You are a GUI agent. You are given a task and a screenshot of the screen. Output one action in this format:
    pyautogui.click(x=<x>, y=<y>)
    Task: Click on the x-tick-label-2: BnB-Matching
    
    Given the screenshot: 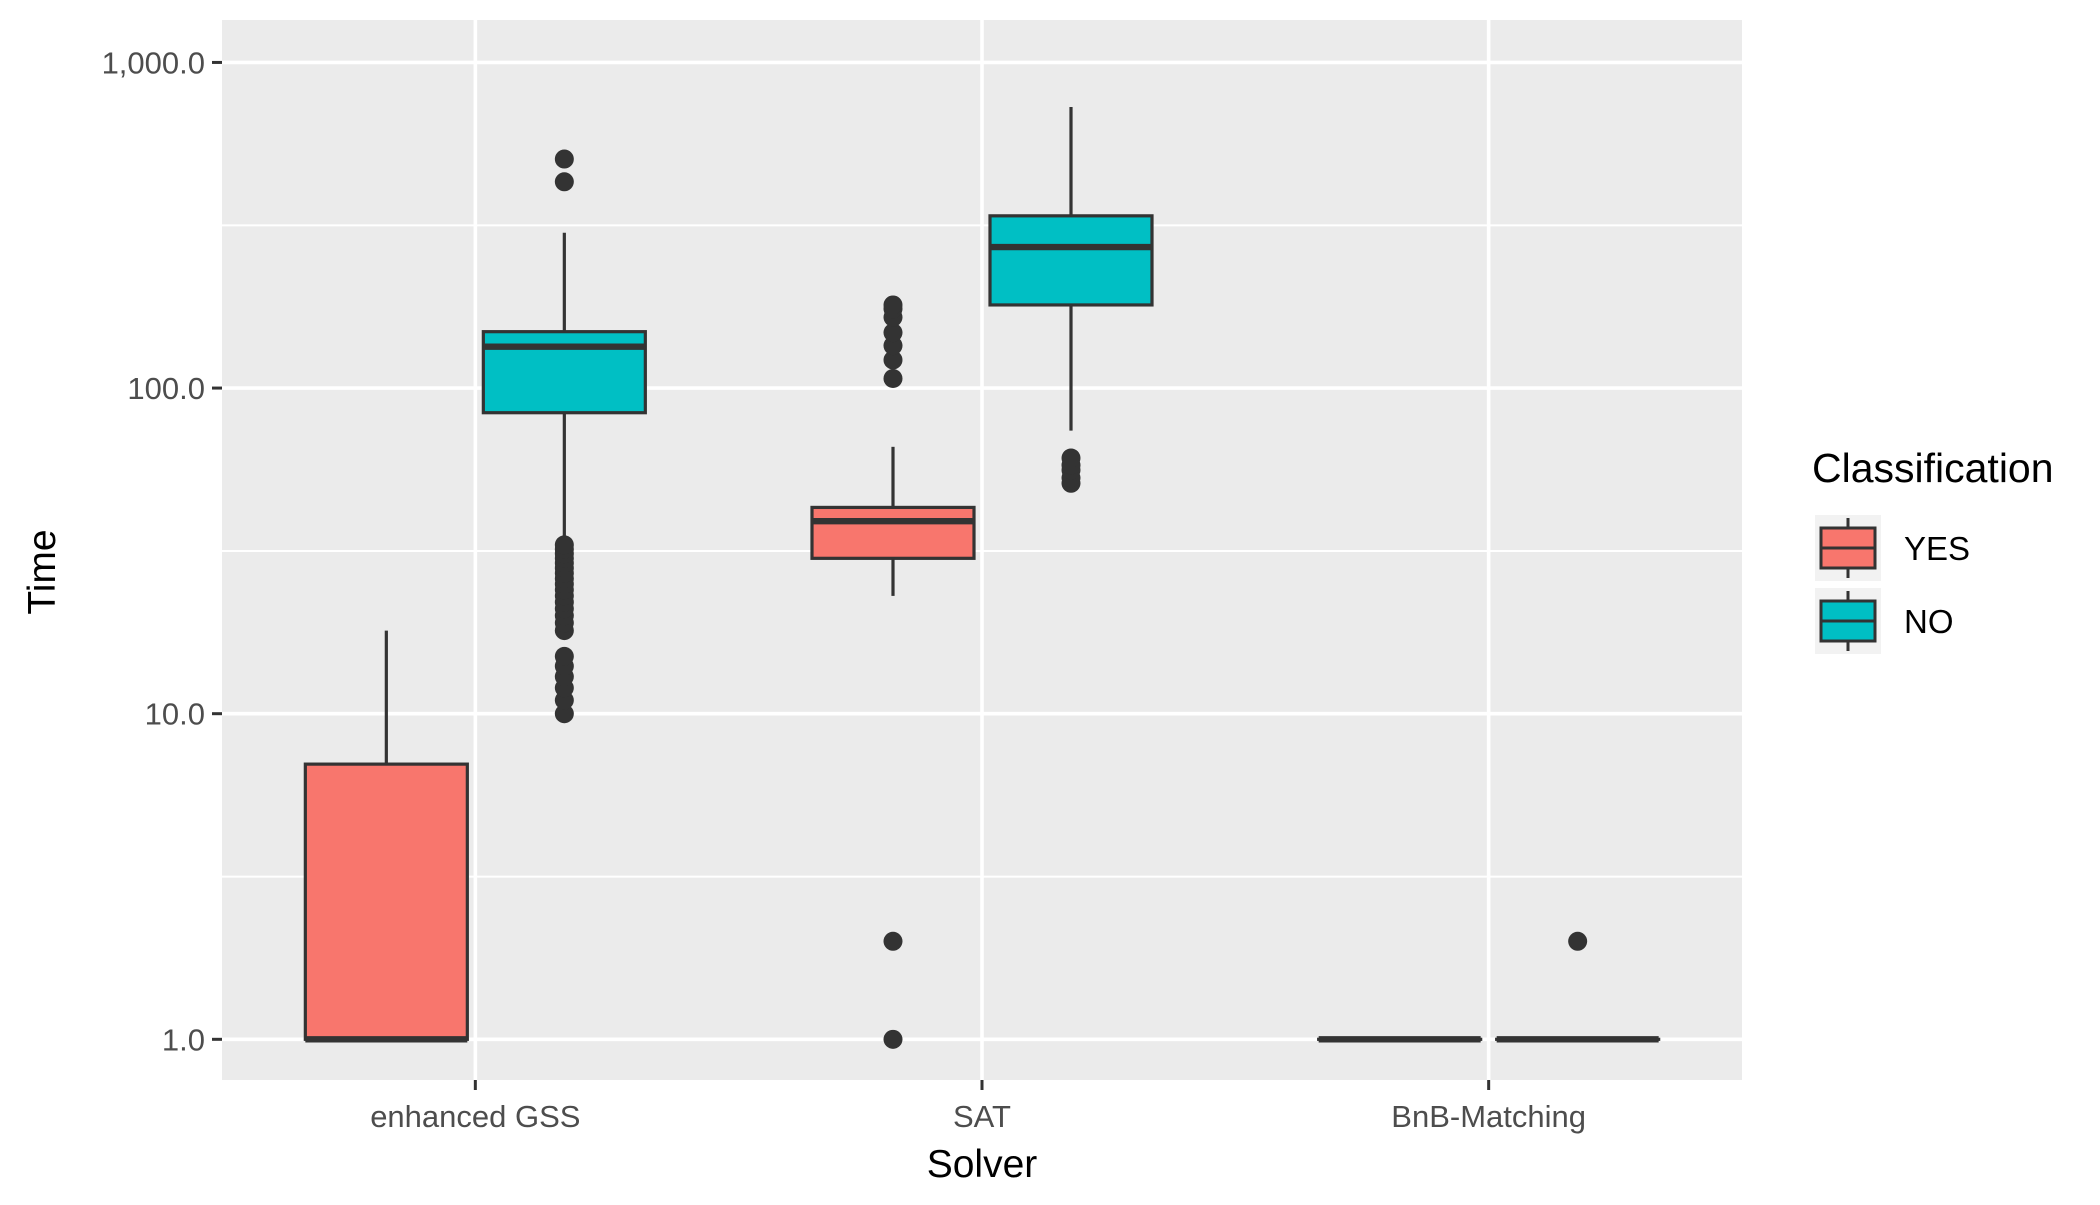 What is the action you would take?
    pyautogui.click(x=1488, y=1116)
    